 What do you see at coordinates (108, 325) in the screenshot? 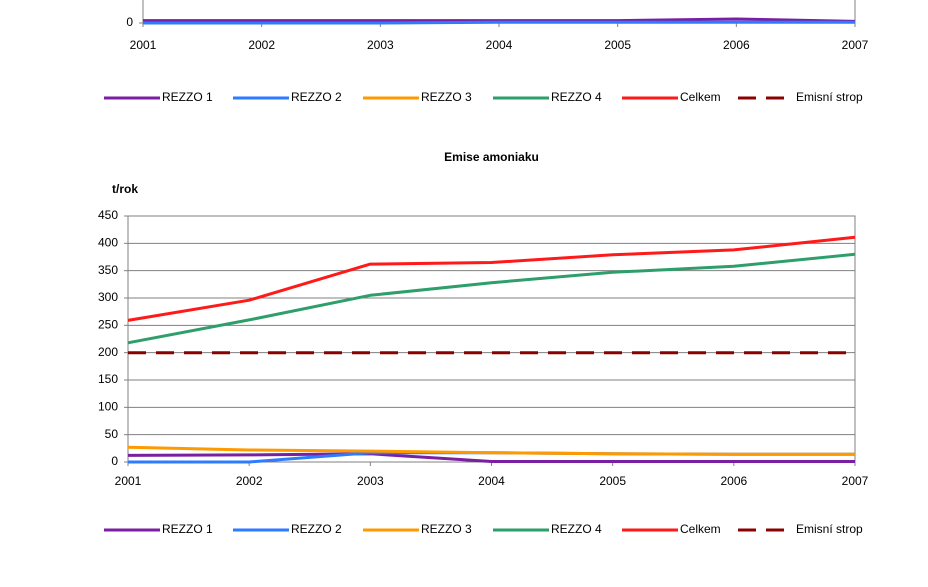
I see `y-tick-label: 250` at bounding box center [108, 325].